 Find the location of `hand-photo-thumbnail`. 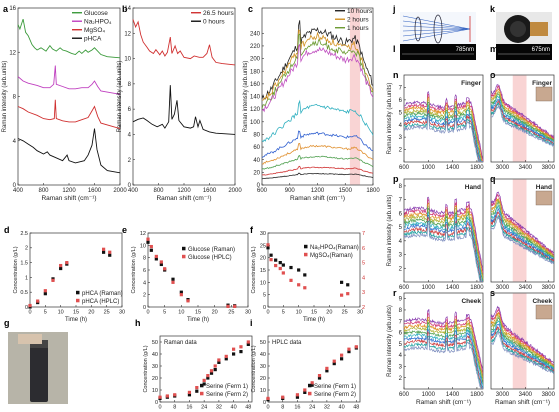

hand-photo-thumbnail is located at coordinates (544, 198).